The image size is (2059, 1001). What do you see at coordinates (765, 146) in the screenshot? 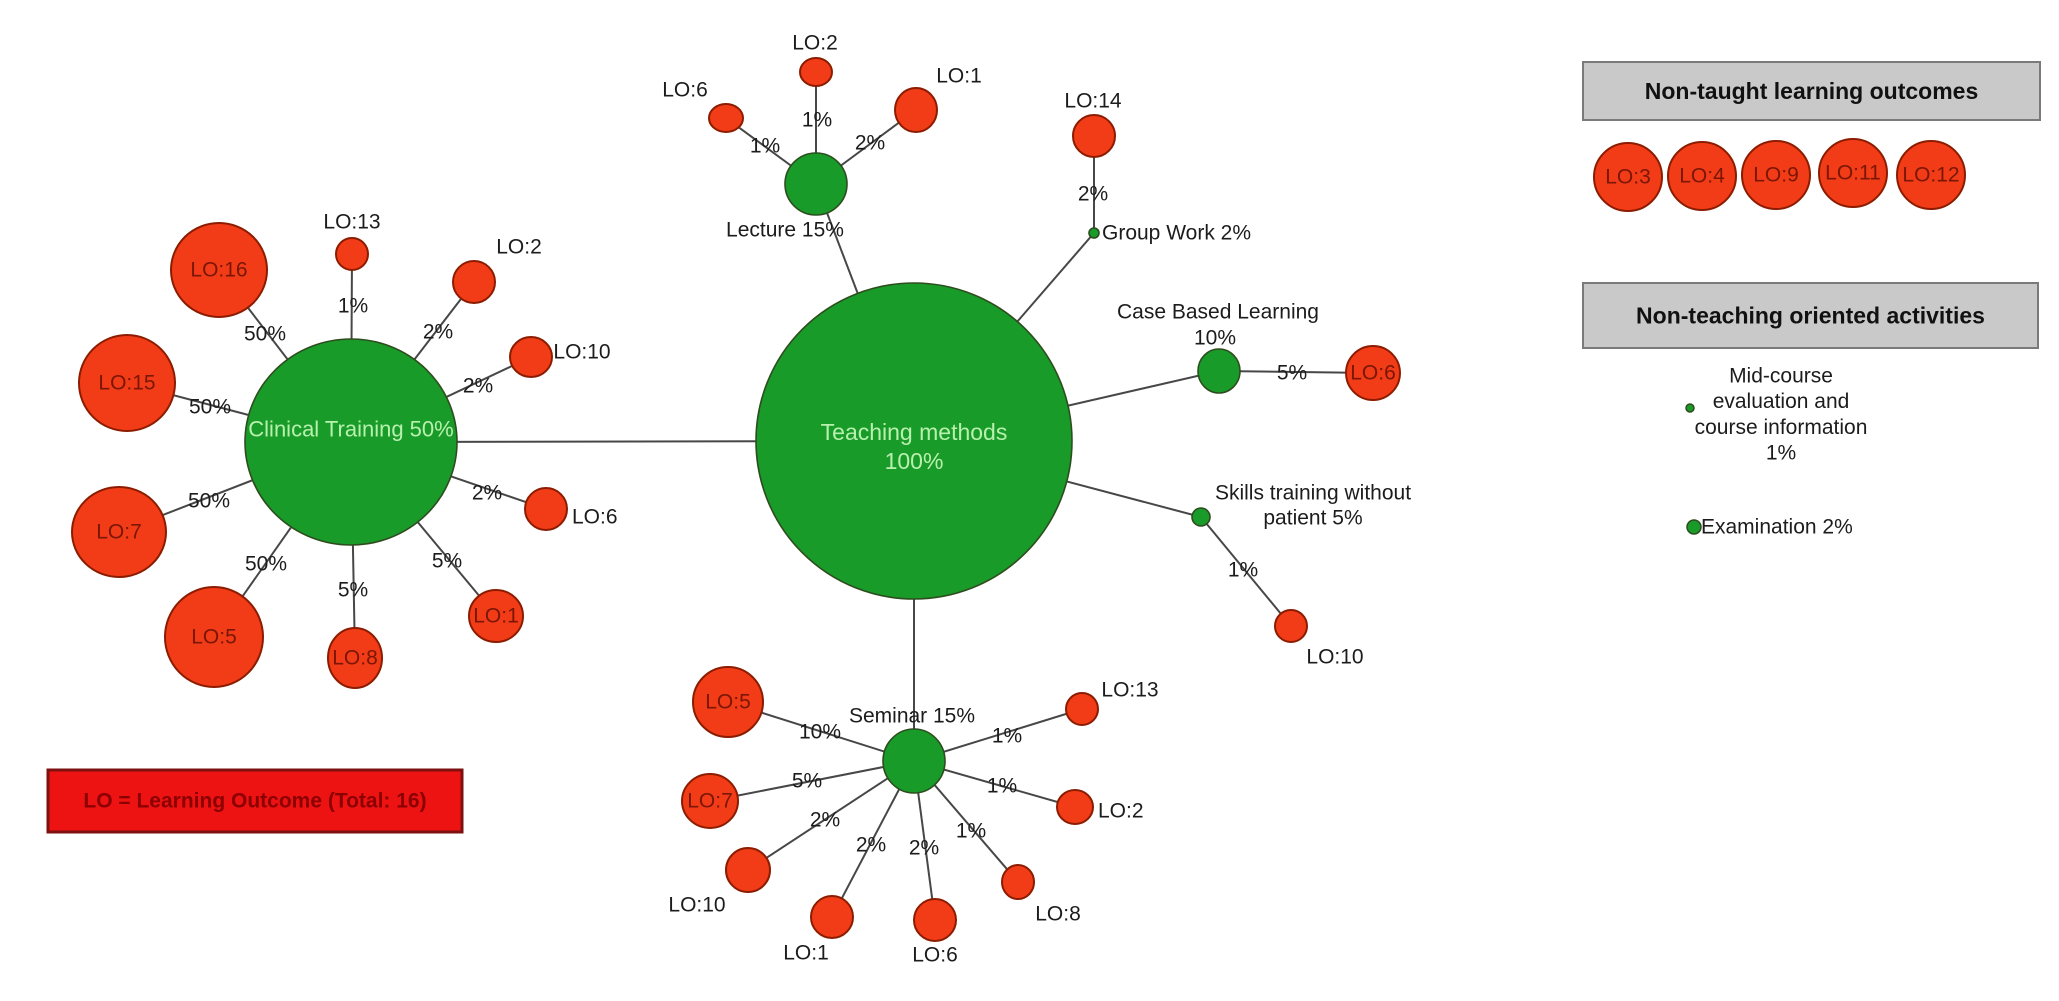
I see `edge-label-lecture-lecture-lo6: 1%` at bounding box center [765, 146].